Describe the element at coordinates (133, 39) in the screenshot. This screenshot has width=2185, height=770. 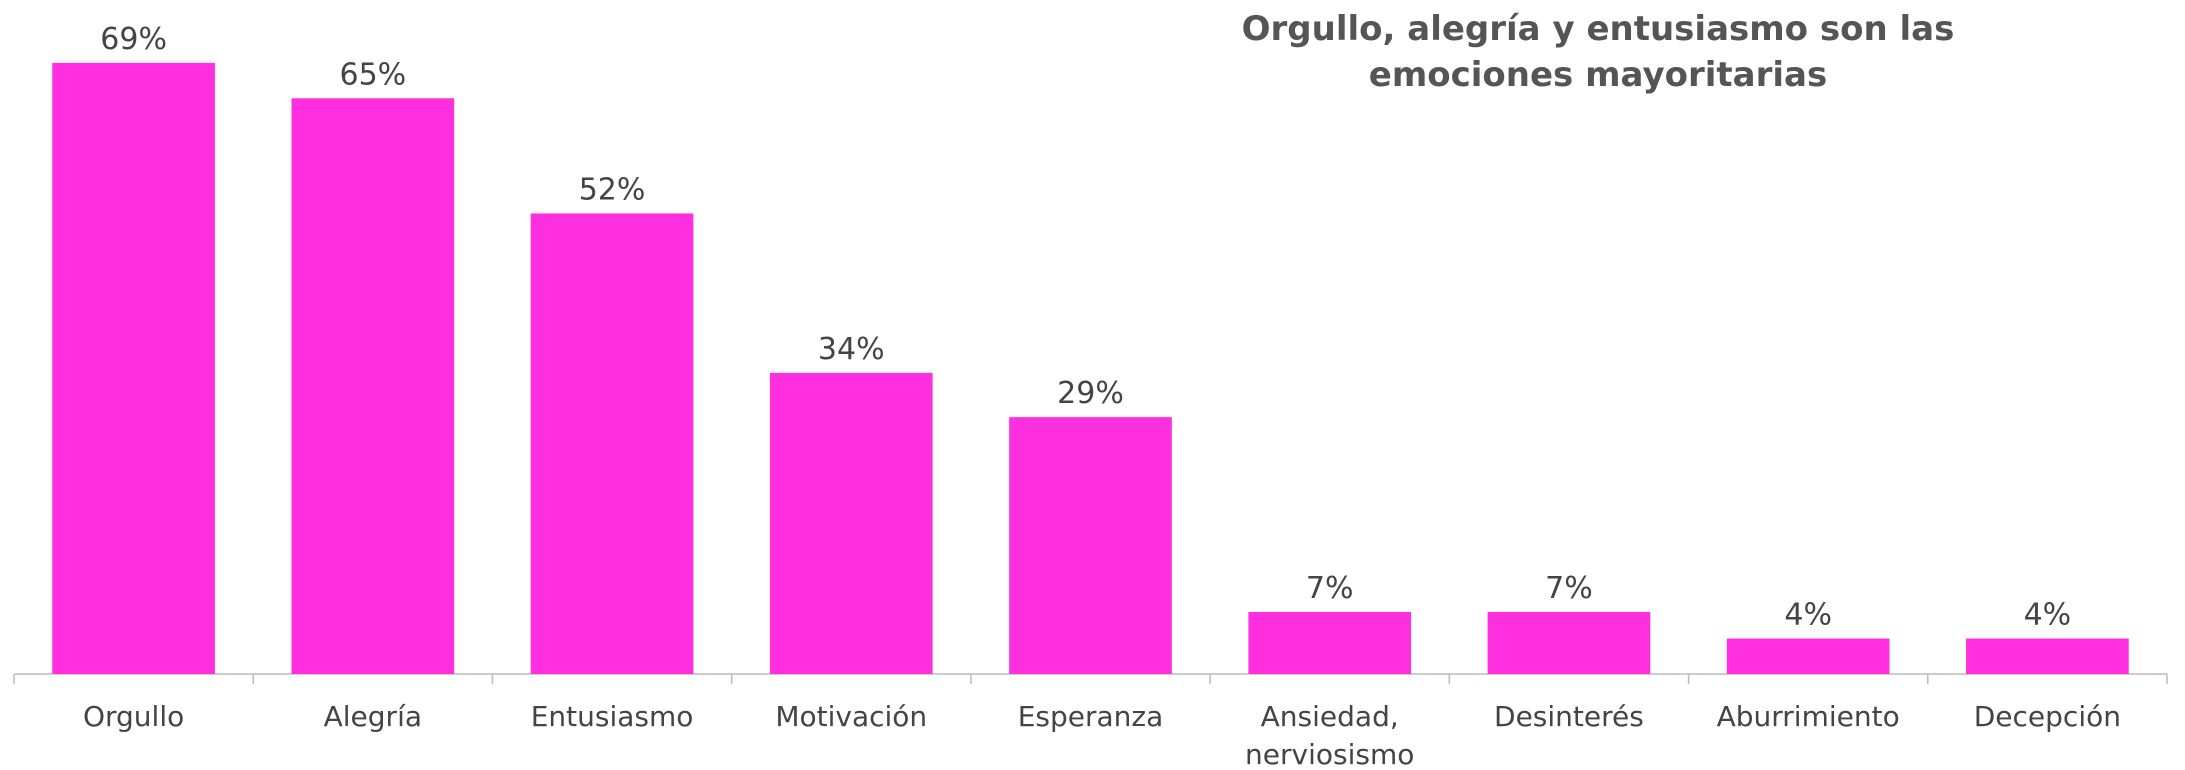
I see `data-label: 69%` at that location.